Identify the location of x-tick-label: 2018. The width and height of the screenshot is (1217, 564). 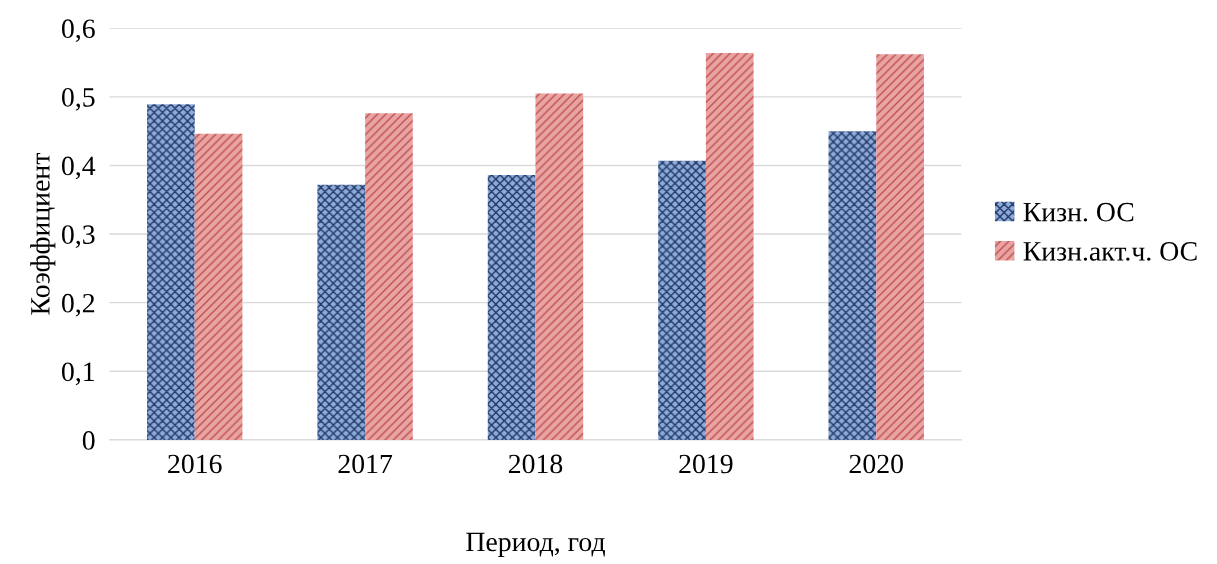
(535, 464).